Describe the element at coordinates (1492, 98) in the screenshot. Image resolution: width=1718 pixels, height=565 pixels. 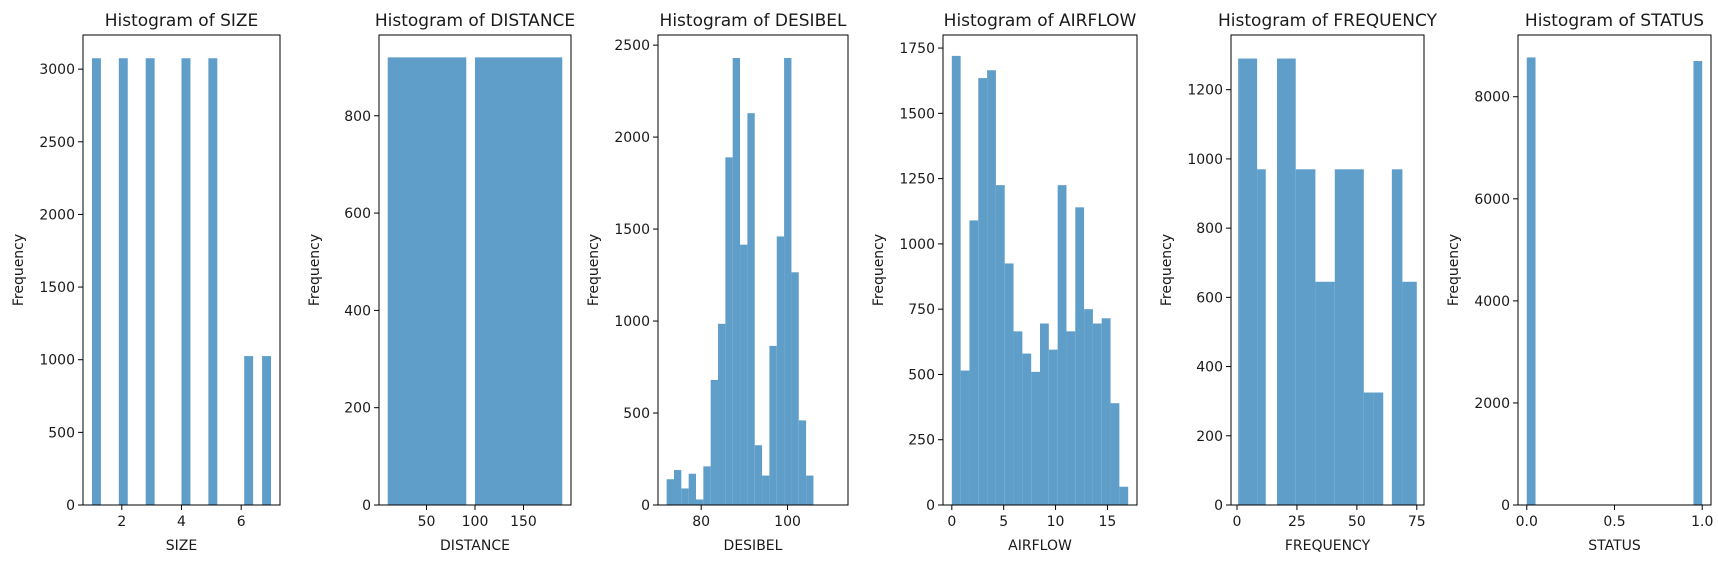
I see `y-tick-label: 8000` at that location.